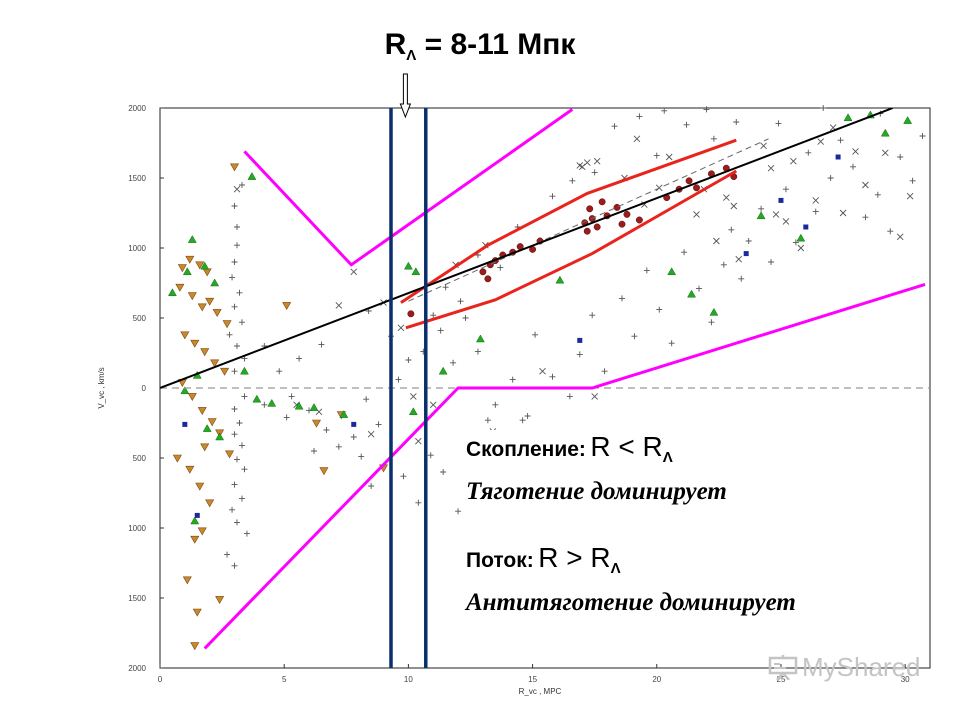 Image resolution: width=960 pixels, height=720 pixels. What do you see at coordinates (656, 679) in the screenshot?
I see `x-tick-label: 20` at bounding box center [656, 679].